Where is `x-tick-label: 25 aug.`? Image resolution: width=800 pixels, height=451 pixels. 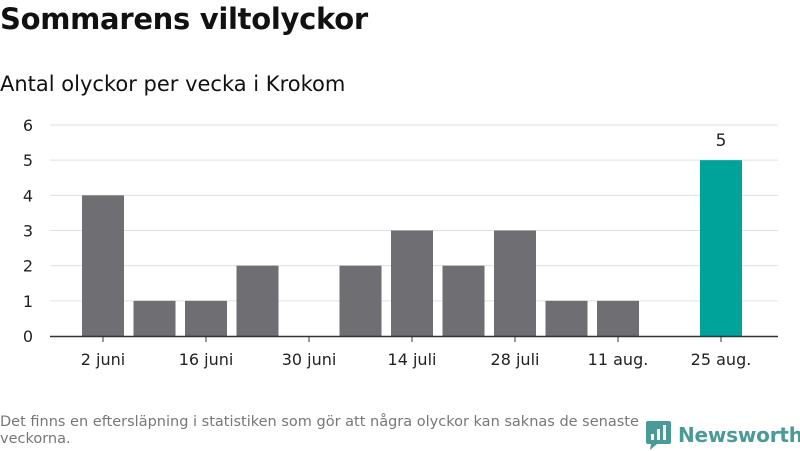
x-tick-label: 25 aug. is located at coordinates (721, 359).